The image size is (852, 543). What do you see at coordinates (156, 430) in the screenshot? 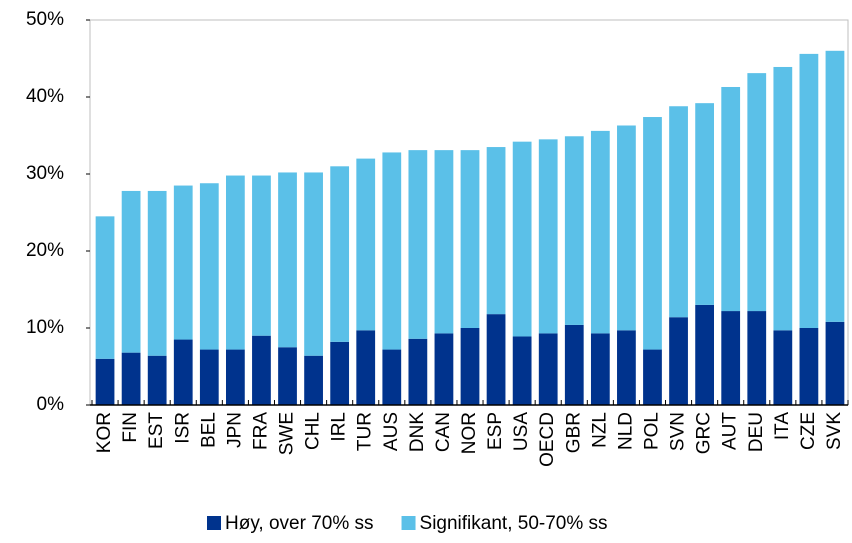
I see `x-tick-label: EST` at bounding box center [156, 430].